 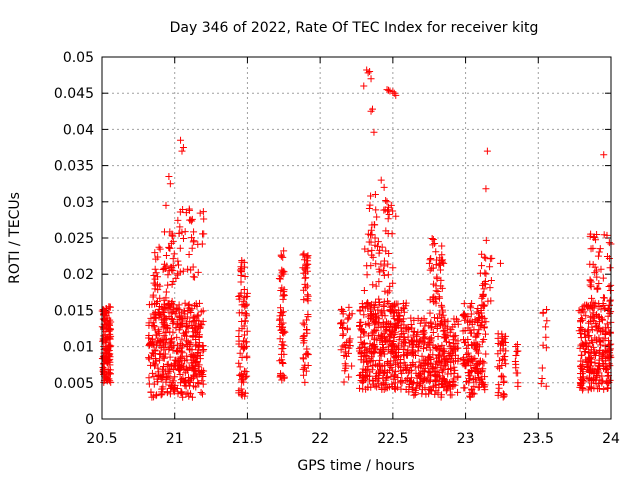 I want to click on y-tick-label: 0.025, so click(x=74, y=239).